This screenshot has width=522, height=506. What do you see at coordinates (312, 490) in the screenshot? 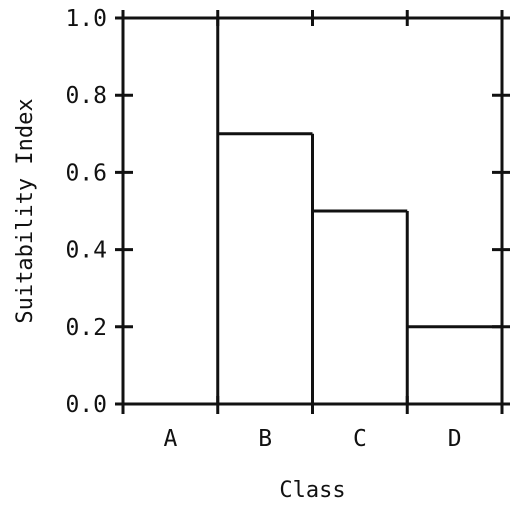
I see `x-axis-title: Class` at bounding box center [312, 490].